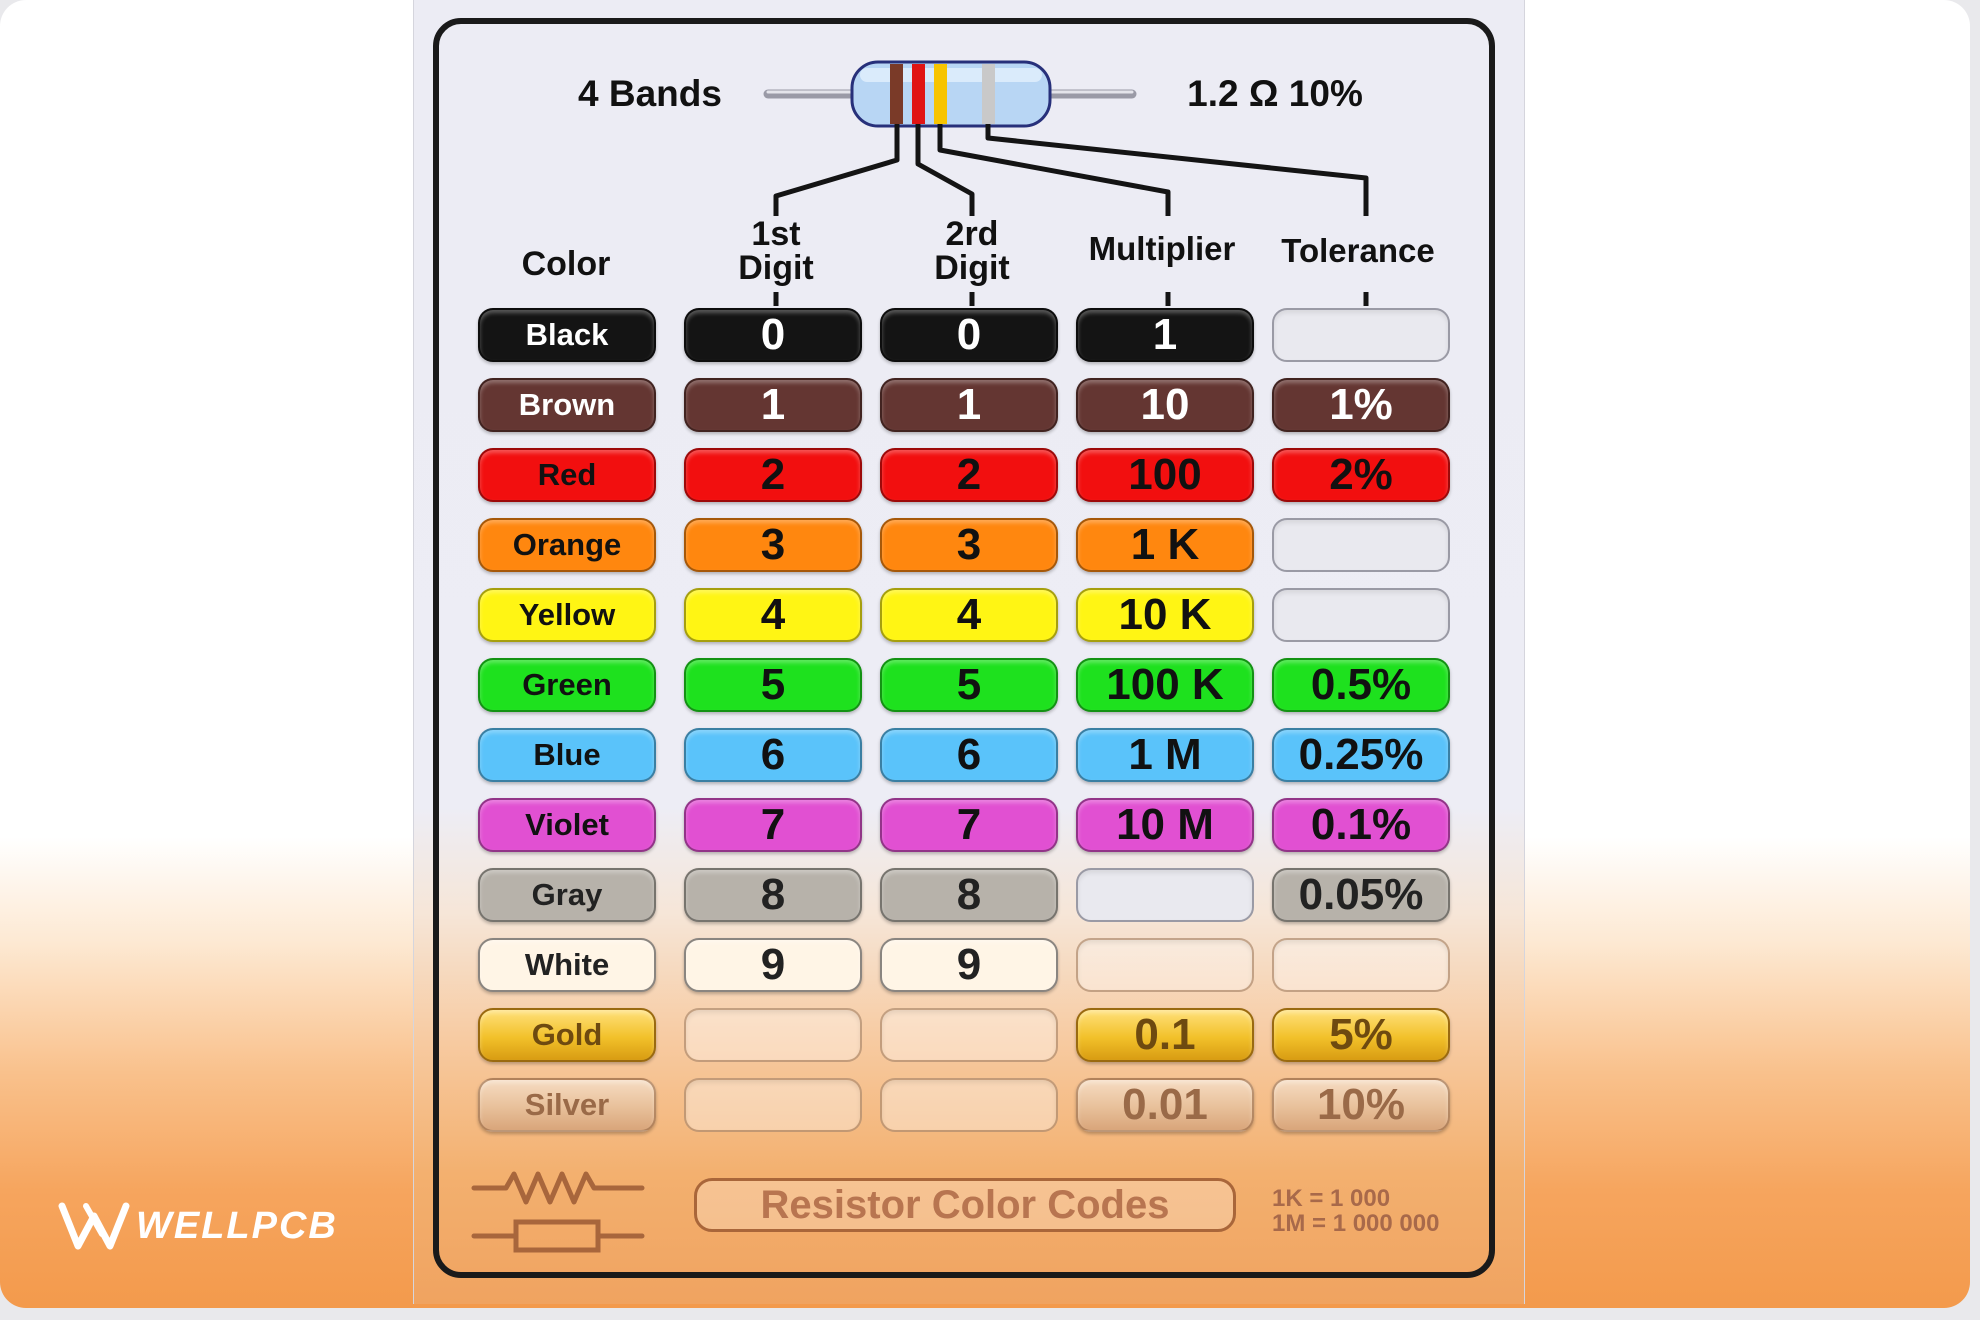  I want to click on band-leader-lines, so click(1071, 215).